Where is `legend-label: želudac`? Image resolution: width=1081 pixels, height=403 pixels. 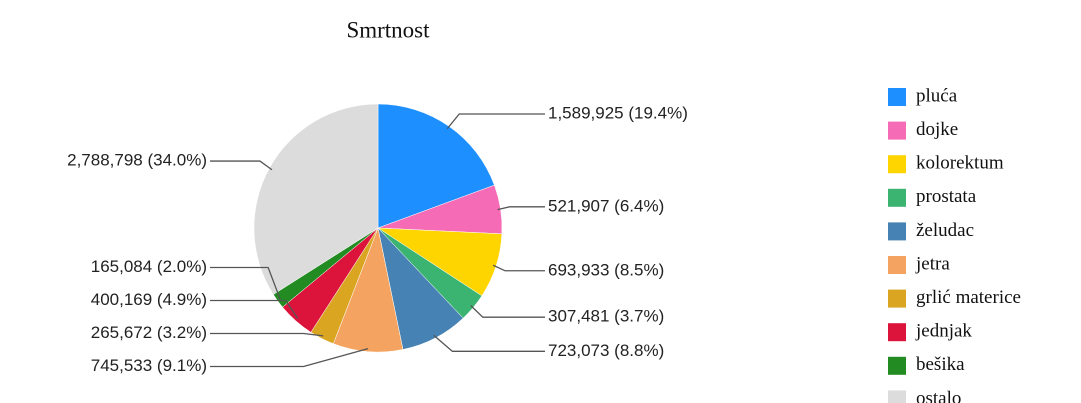 legend-label: želudac is located at coordinates (945, 230).